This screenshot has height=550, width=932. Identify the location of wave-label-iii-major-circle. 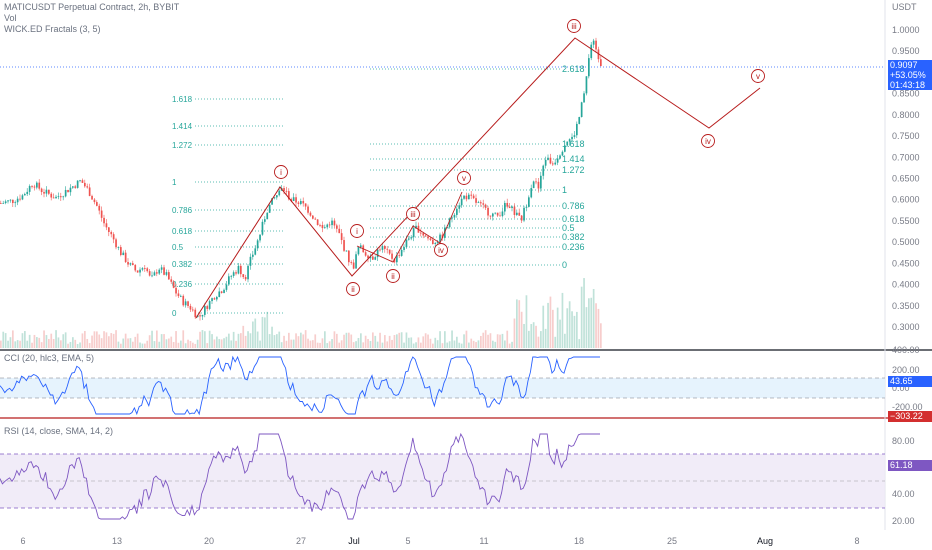
(574, 26).